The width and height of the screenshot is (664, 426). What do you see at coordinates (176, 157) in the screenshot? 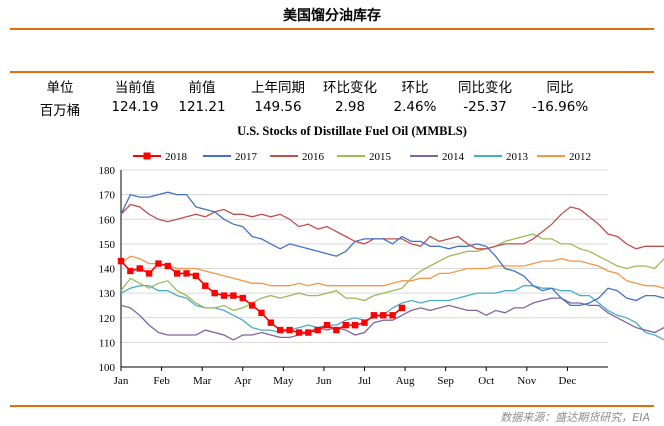
I see `legend-label-2018: 2018` at bounding box center [176, 157].